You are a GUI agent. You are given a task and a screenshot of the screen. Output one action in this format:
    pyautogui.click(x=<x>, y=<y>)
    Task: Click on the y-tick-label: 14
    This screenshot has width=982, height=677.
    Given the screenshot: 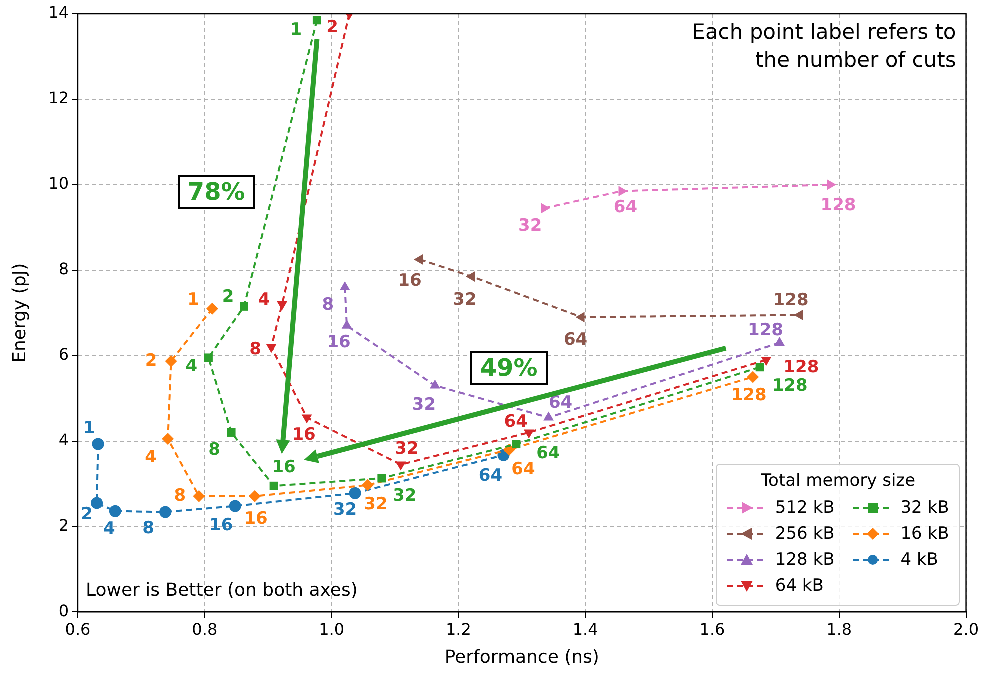 What is the action you would take?
    pyautogui.click(x=58, y=12)
    